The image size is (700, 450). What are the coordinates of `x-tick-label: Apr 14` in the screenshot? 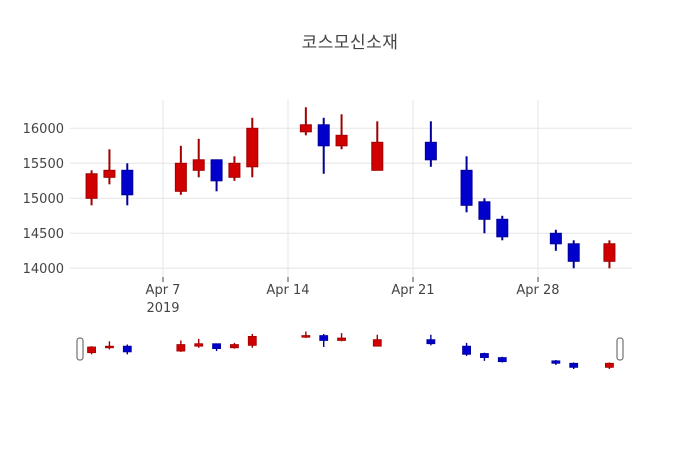 It's located at (287, 290).